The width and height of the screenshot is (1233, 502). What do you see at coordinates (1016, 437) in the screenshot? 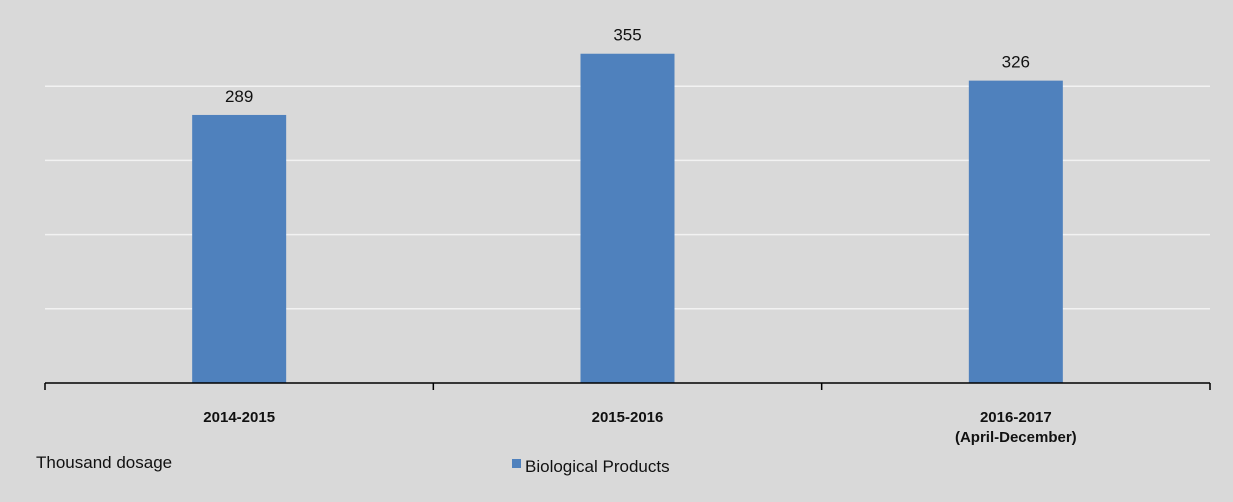
I see `x-tick-label-3: (April-December)` at bounding box center [1016, 437].